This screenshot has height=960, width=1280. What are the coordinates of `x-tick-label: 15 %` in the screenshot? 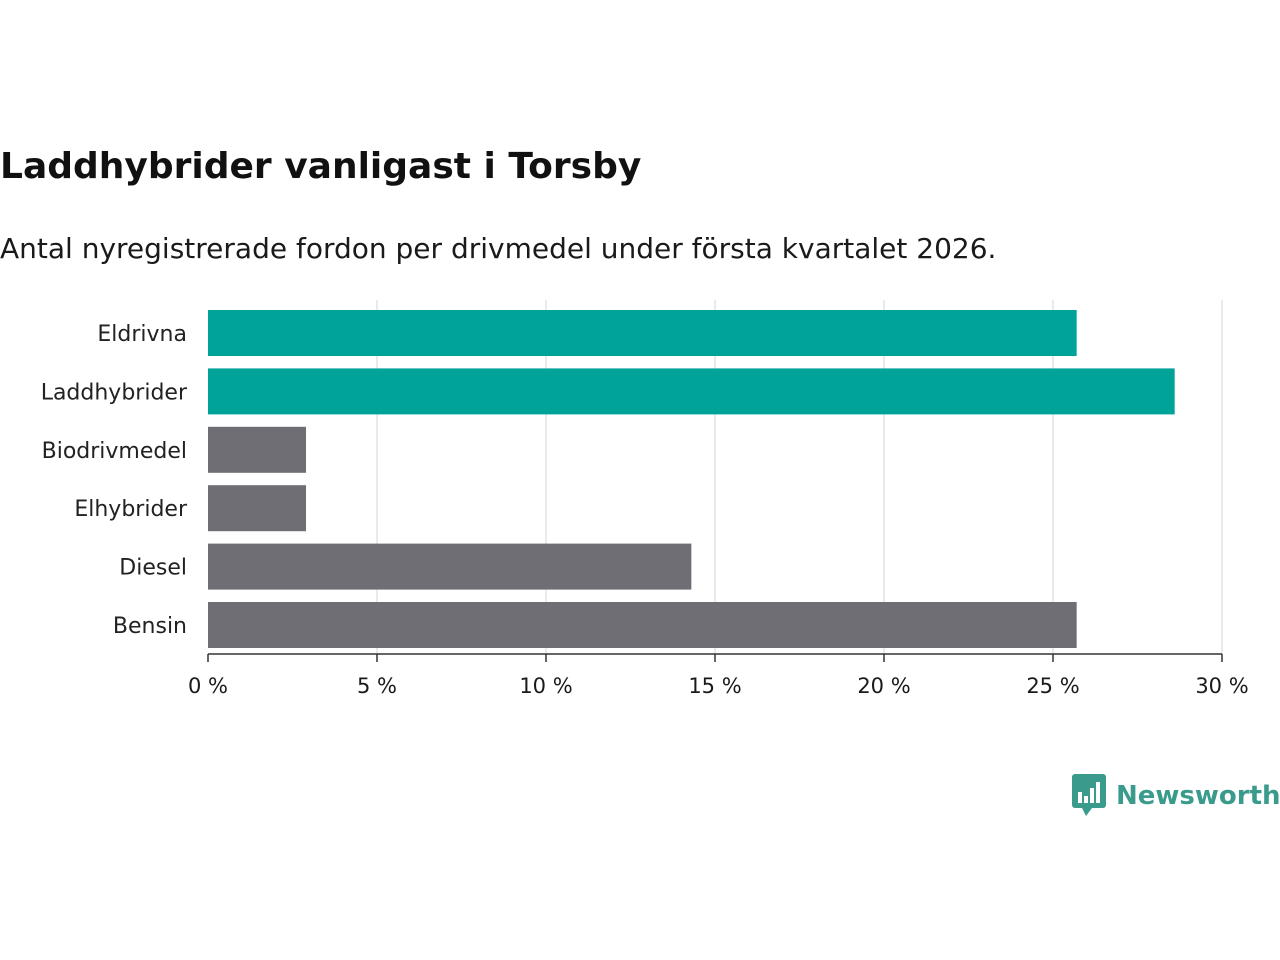 It's located at (714, 686).